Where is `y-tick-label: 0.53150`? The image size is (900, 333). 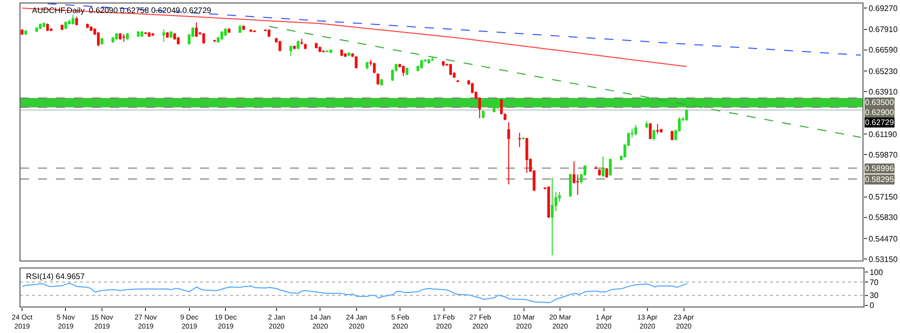
y-tick-label: 0.53150 is located at coordinates (883, 259).